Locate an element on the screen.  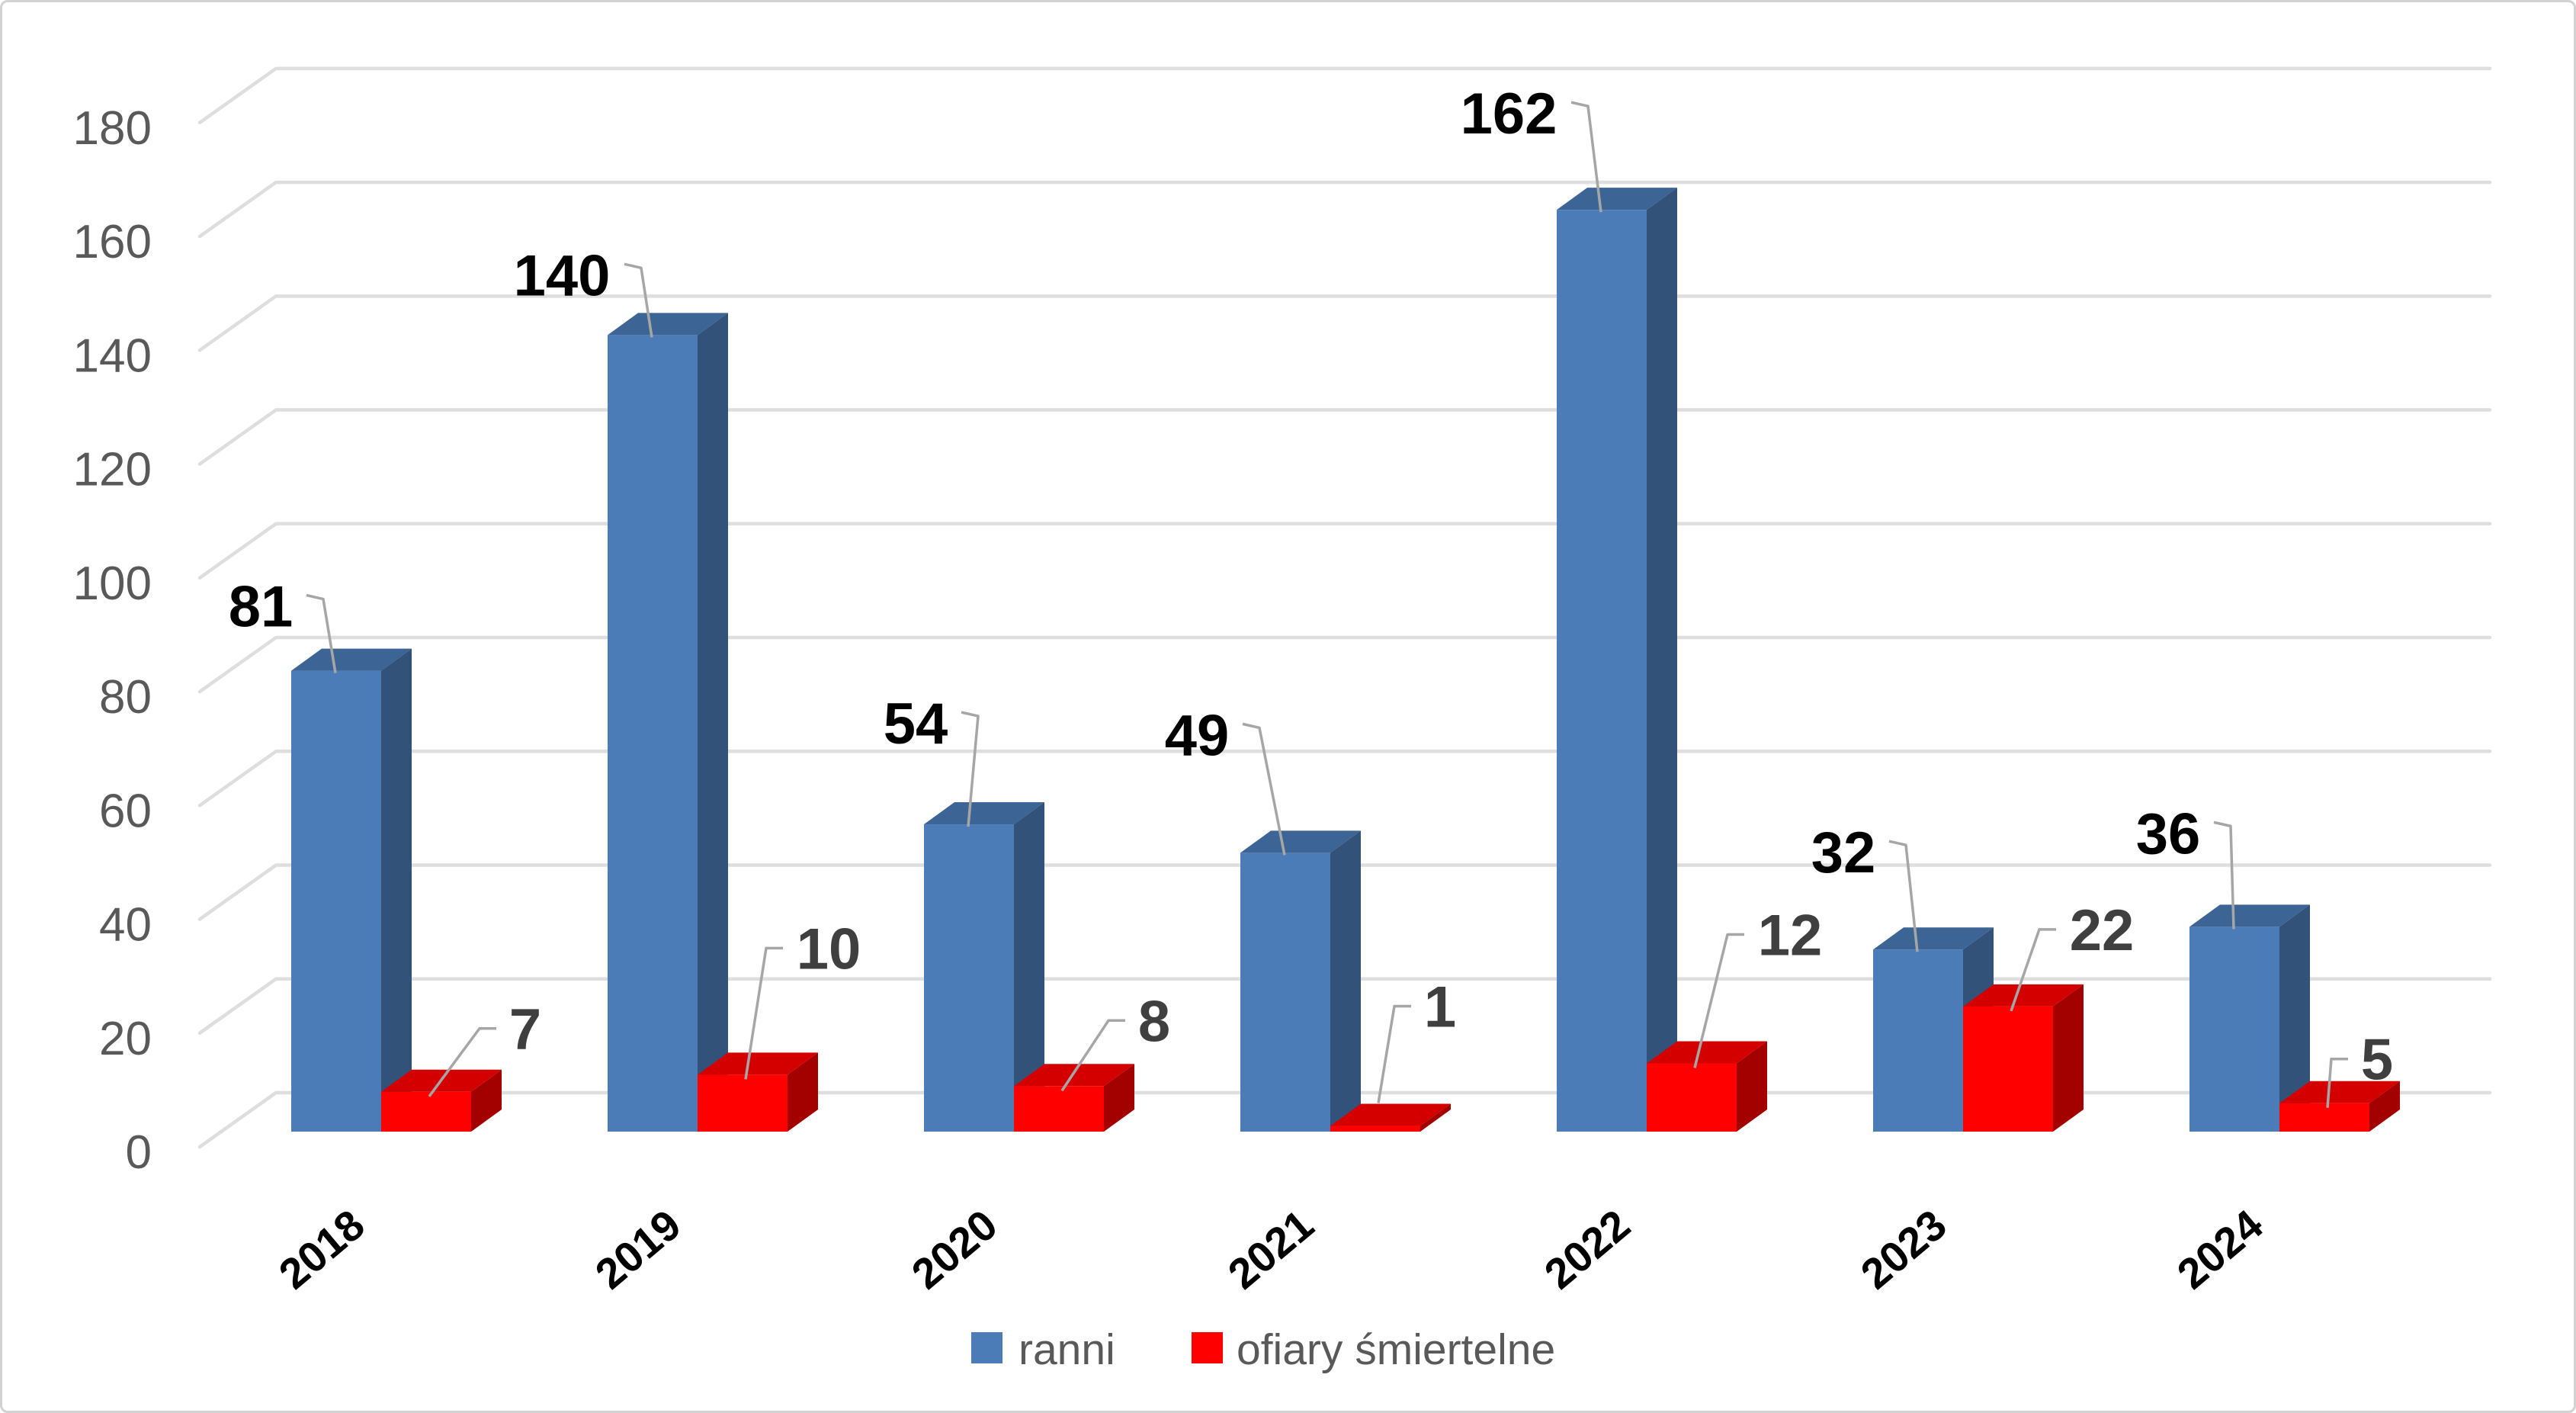
data-label-ranni-2018: 81 is located at coordinates (261, 607).